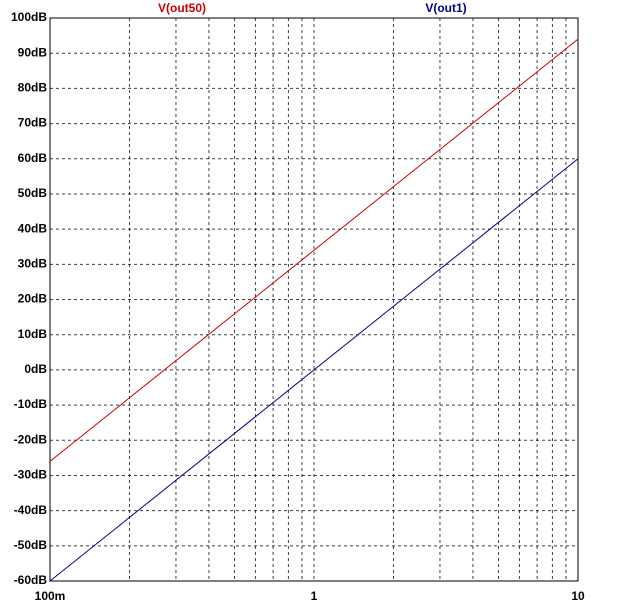 This screenshot has height=607, width=626. What do you see at coordinates (182, 8) in the screenshot?
I see `legend-label: V(out50)` at bounding box center [182, 8].